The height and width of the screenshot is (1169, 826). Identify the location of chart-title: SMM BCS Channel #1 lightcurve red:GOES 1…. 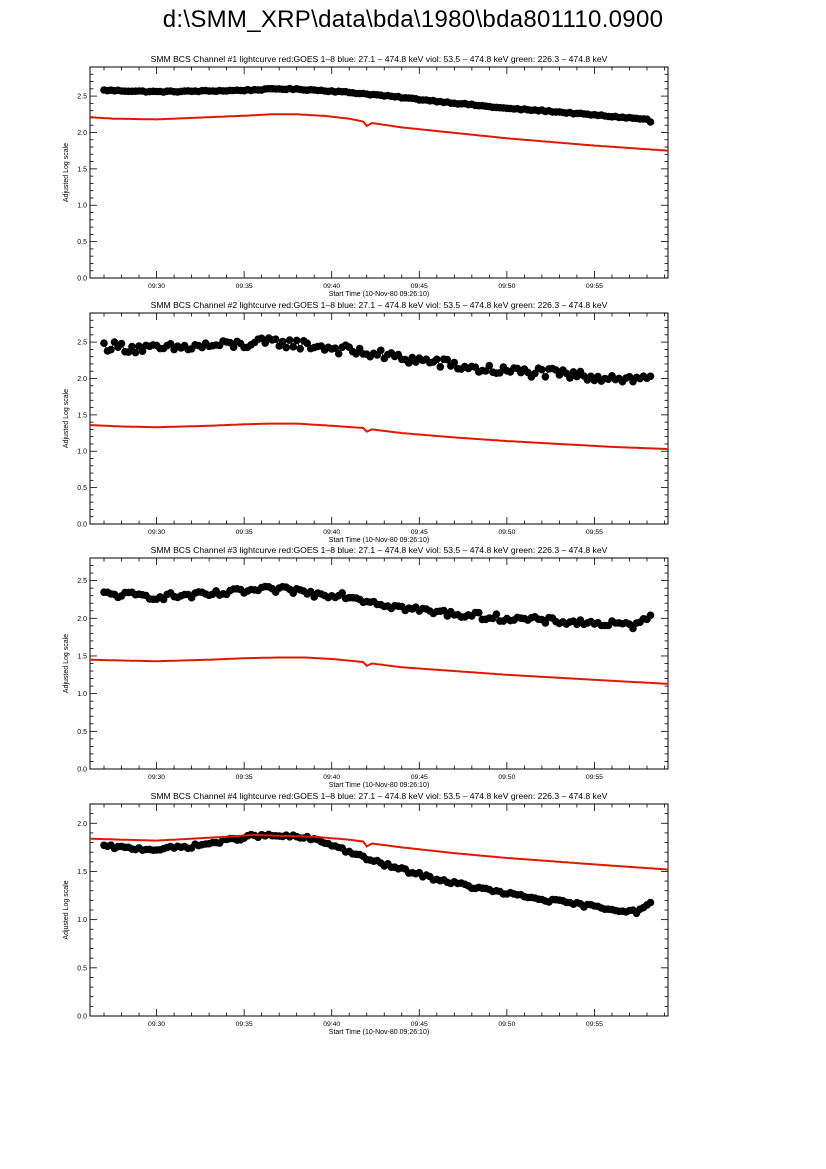
(379, 59).